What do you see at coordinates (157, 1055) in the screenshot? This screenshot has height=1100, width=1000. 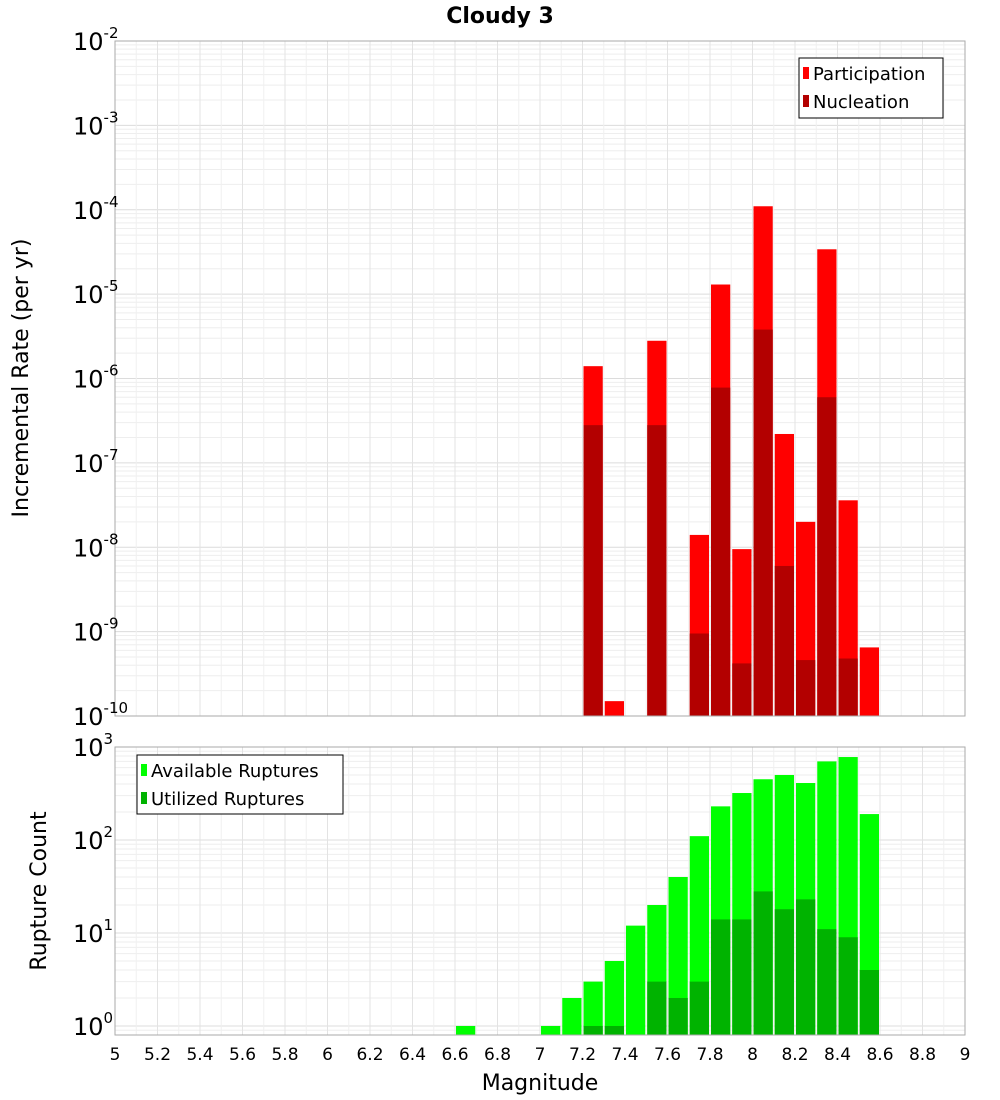 I see `x-tick-label: 5.2` at bounding box center [157, 1055].